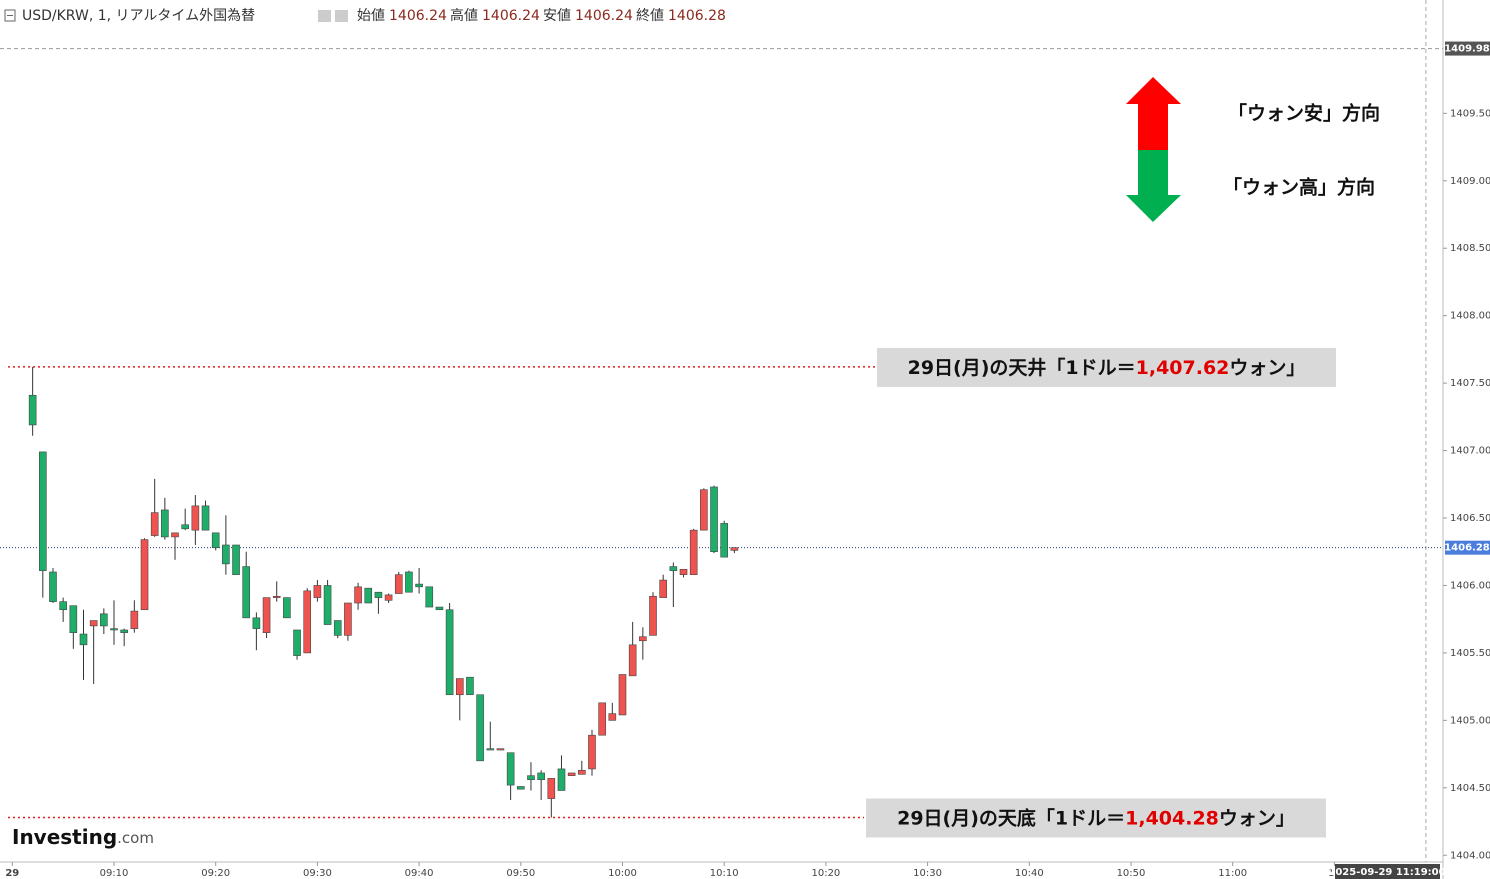 The width and height of the screenshot is (1490, 879). I want to click on y-tick-label: 1408.50, so click(1470, 248).